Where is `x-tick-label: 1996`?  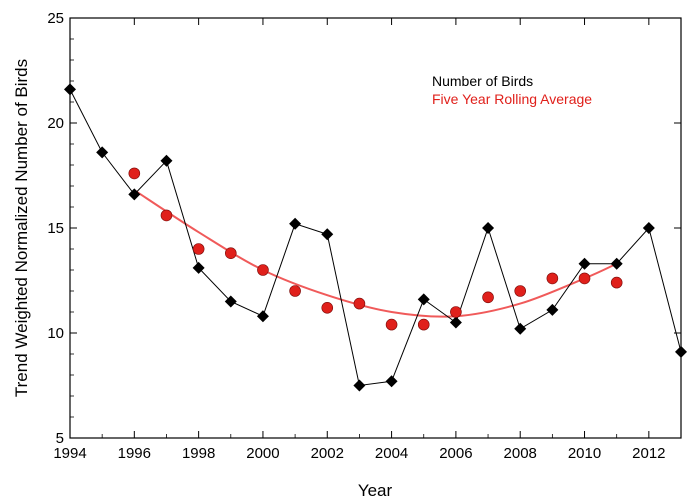
x-tick-label: 1996 is located at coordinates (134, 453).